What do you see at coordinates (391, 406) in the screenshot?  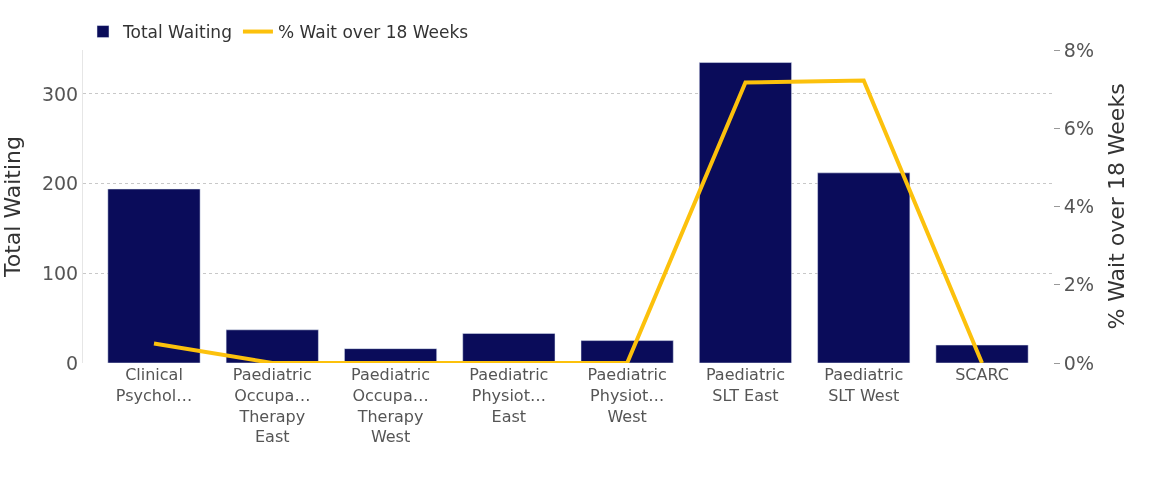 I see `x-tick-label: Paediatric Occupa… Therapy West` at bounding box center [391, 406].